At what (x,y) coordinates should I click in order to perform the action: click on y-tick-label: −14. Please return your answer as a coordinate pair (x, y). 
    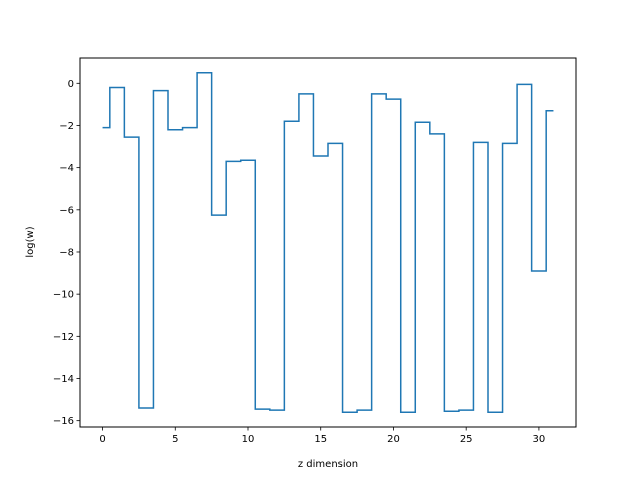
    Looking at the image, I should click on (63, 379).